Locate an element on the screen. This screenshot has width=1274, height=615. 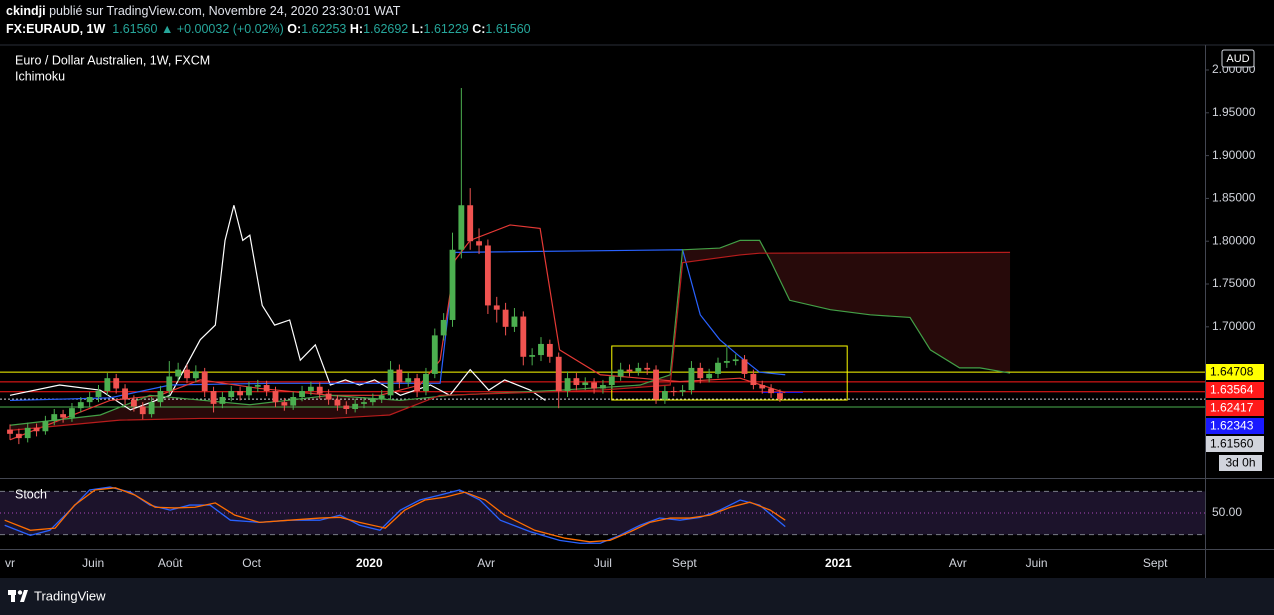
price-label: 1.62417 is located at coordinates (1232, 408).